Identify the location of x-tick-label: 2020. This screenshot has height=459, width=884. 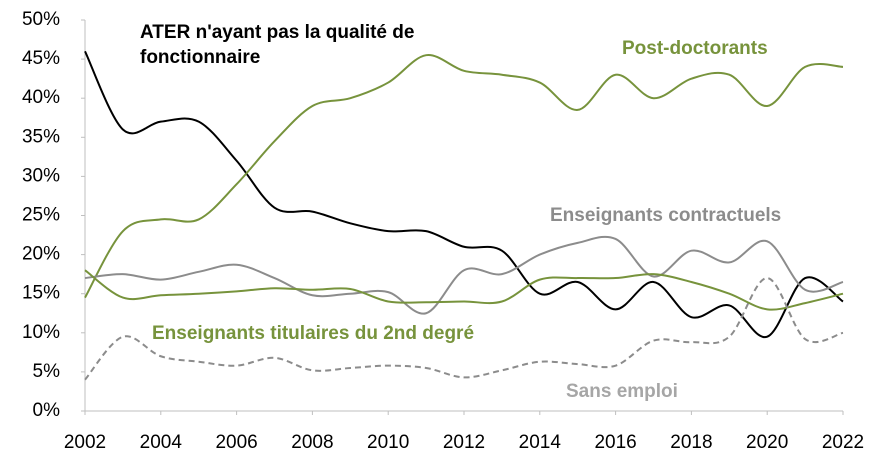
(767, 442).